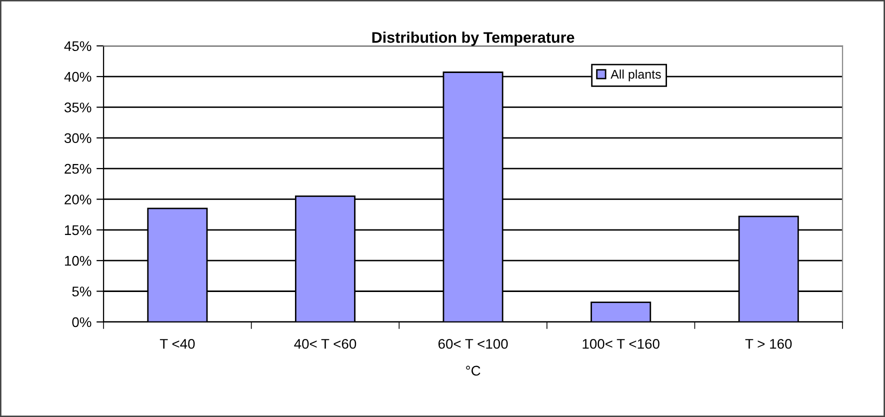  Describe the element at coordinates (621, 343) in the screenshot. I see `x-tick-label: 100< T <160` at that location.